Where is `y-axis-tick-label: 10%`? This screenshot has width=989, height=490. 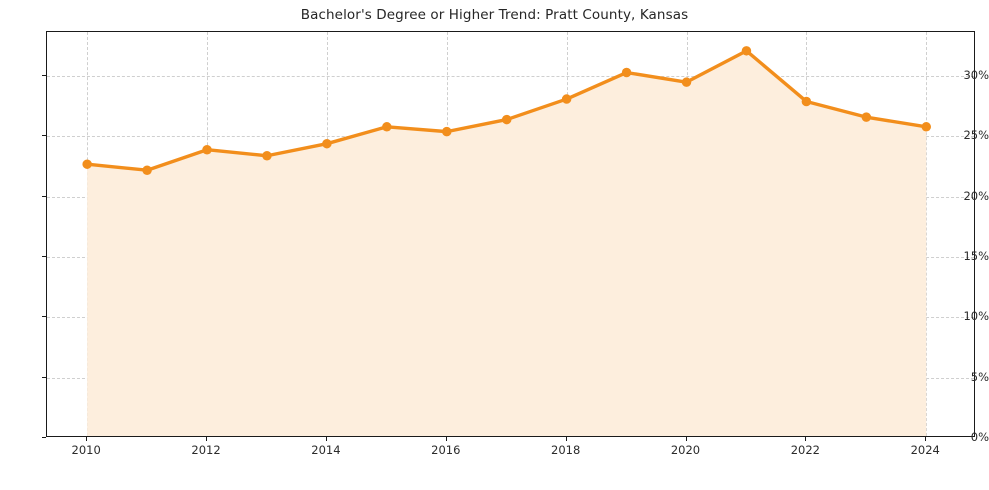 y-axis-tick-label: 10% is located at coordinates (976, 316).